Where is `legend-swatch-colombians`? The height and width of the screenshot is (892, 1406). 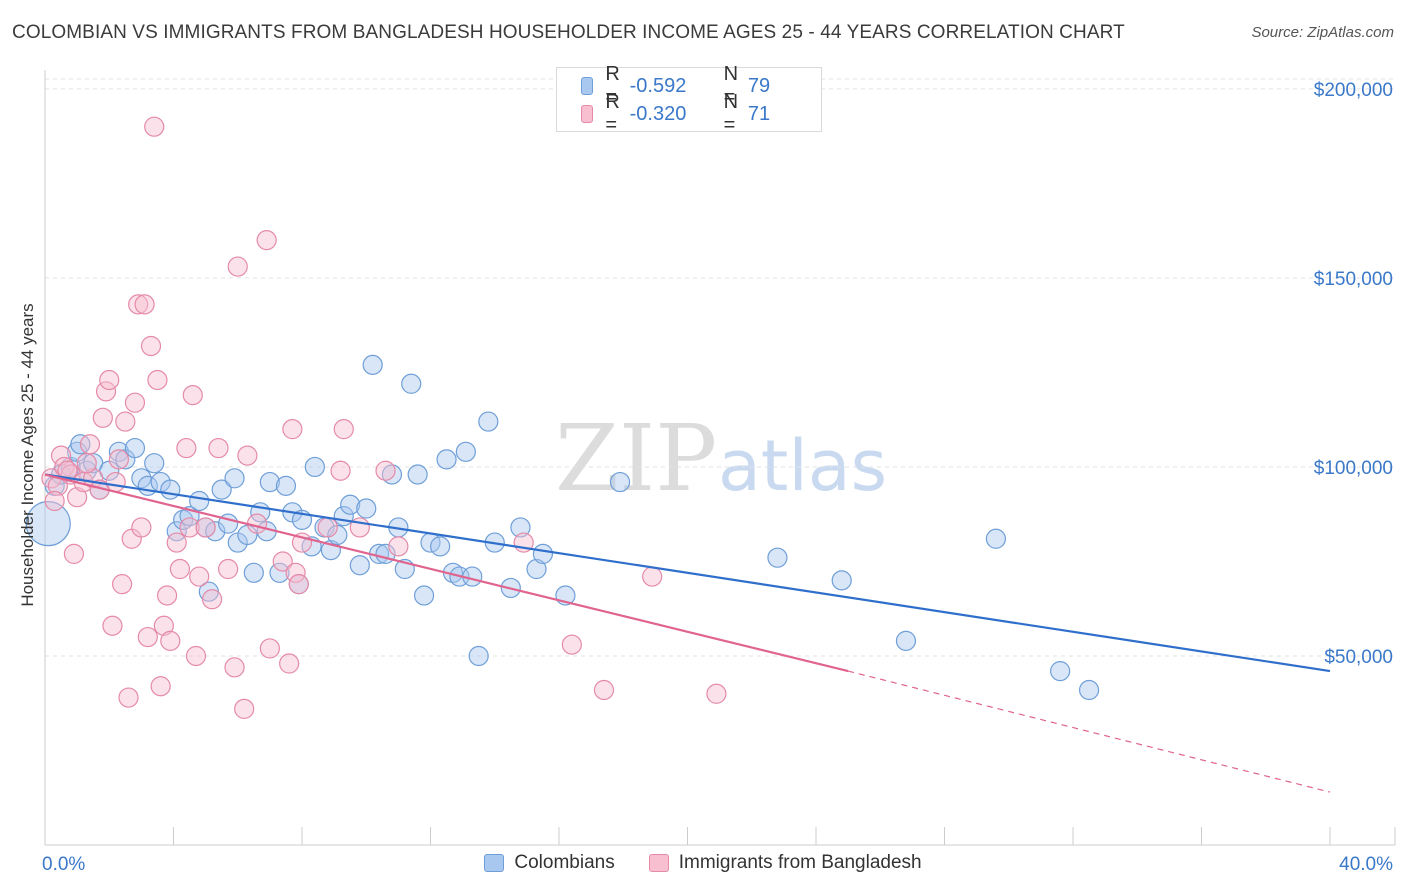
legend-swatch-colombians is located at coordinates (494, 863).